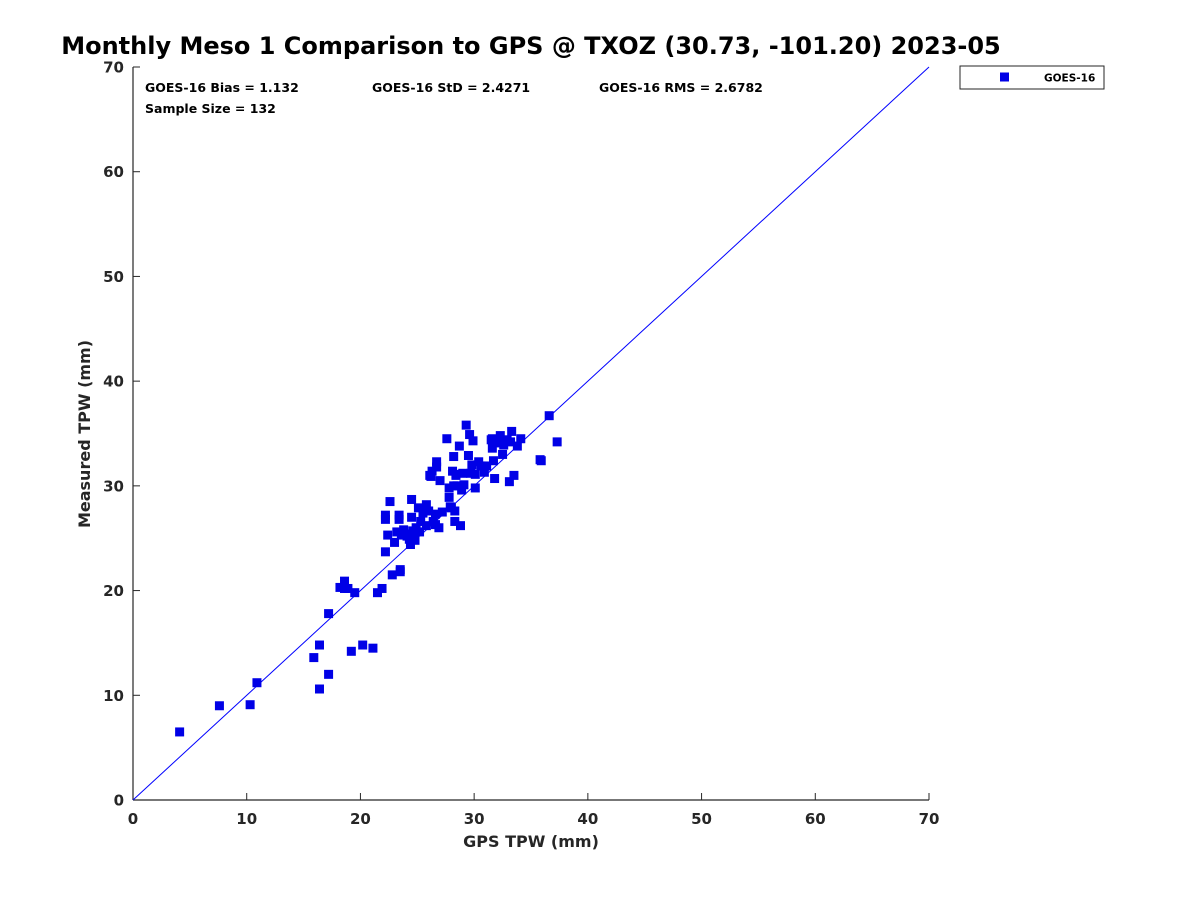  Describe the element at coordinates (451, 87) in the screenshot. I see `stat-std: GOES-16 StD = 2.4271` at that location.